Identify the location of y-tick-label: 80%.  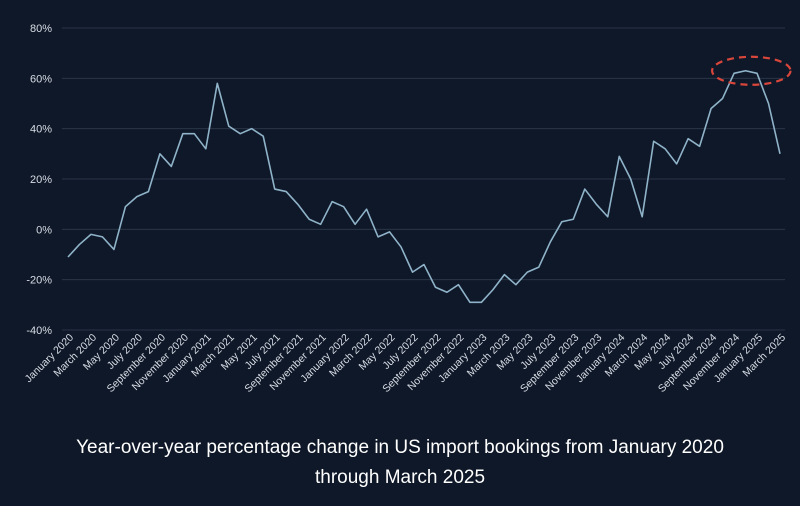
(41, 29).